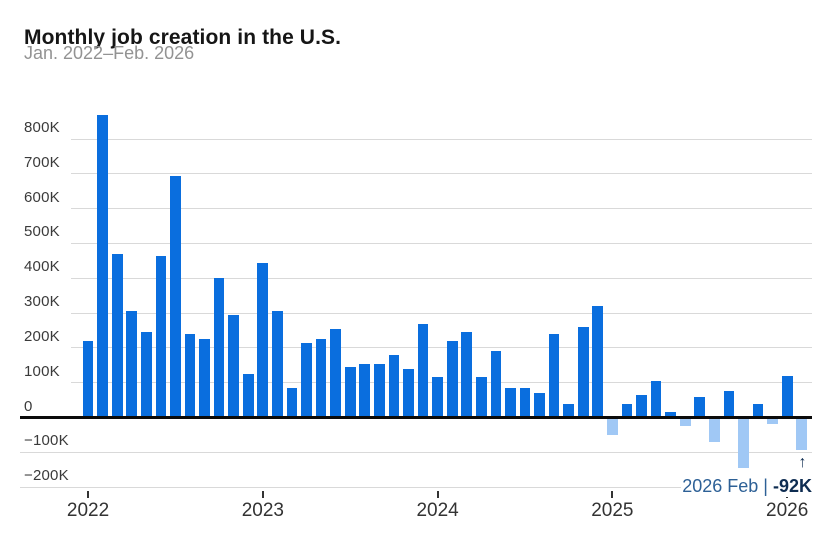  What do you see at coordinates (42, 128) in the screenshot?
I see `y-axis-label: 800K` at bounding box center [42, 128].